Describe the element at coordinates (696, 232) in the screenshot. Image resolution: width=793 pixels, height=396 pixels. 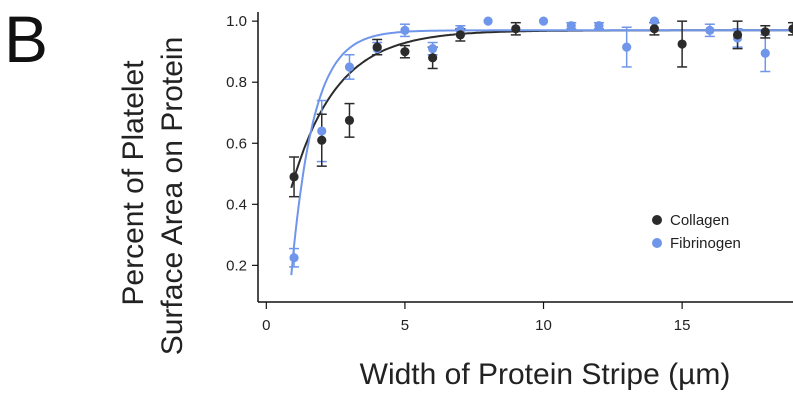
I see `legend: Collagen Fibrinogen` at that location.